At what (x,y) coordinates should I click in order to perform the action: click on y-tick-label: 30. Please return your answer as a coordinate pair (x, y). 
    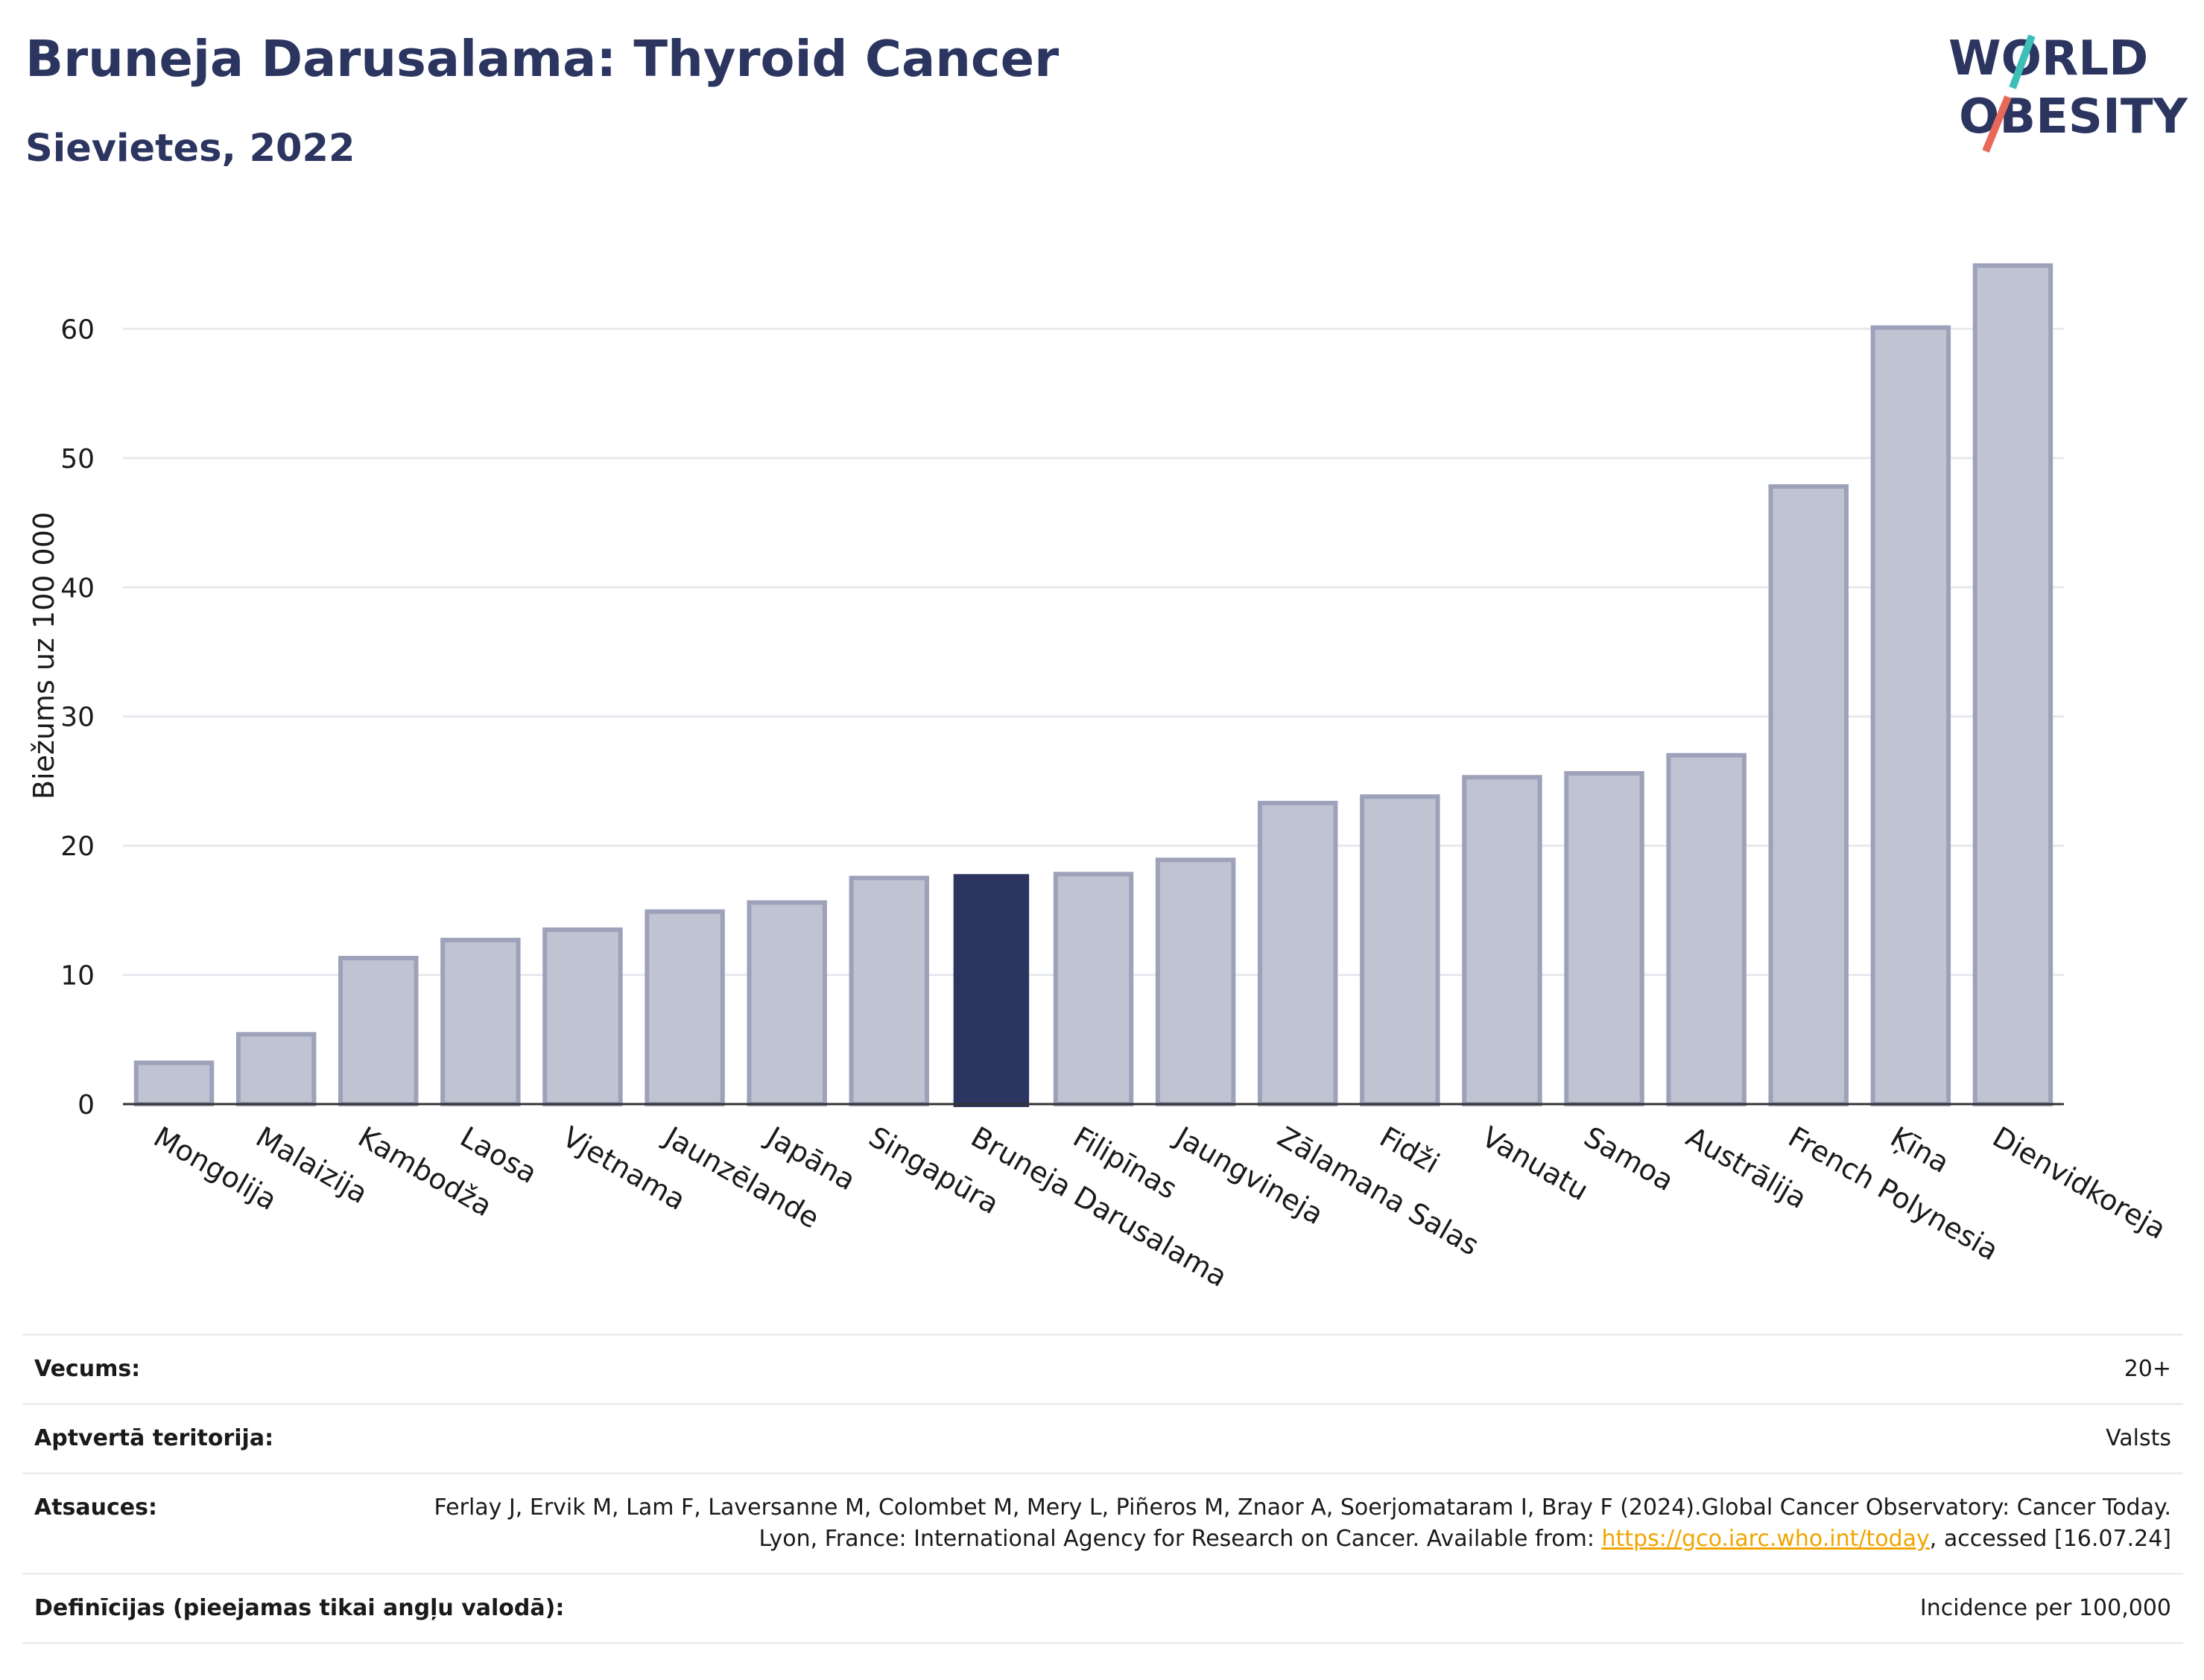
    Looking at the image, I should click on (77, 718).